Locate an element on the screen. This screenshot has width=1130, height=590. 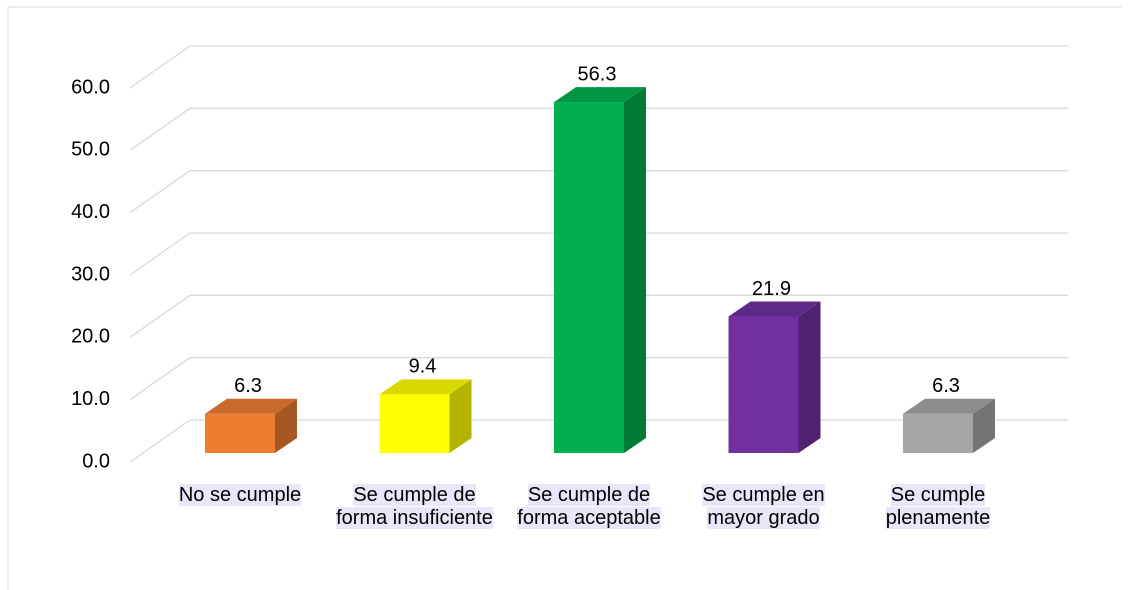
value-label: 9.4 is located at coordinates (423, 367).